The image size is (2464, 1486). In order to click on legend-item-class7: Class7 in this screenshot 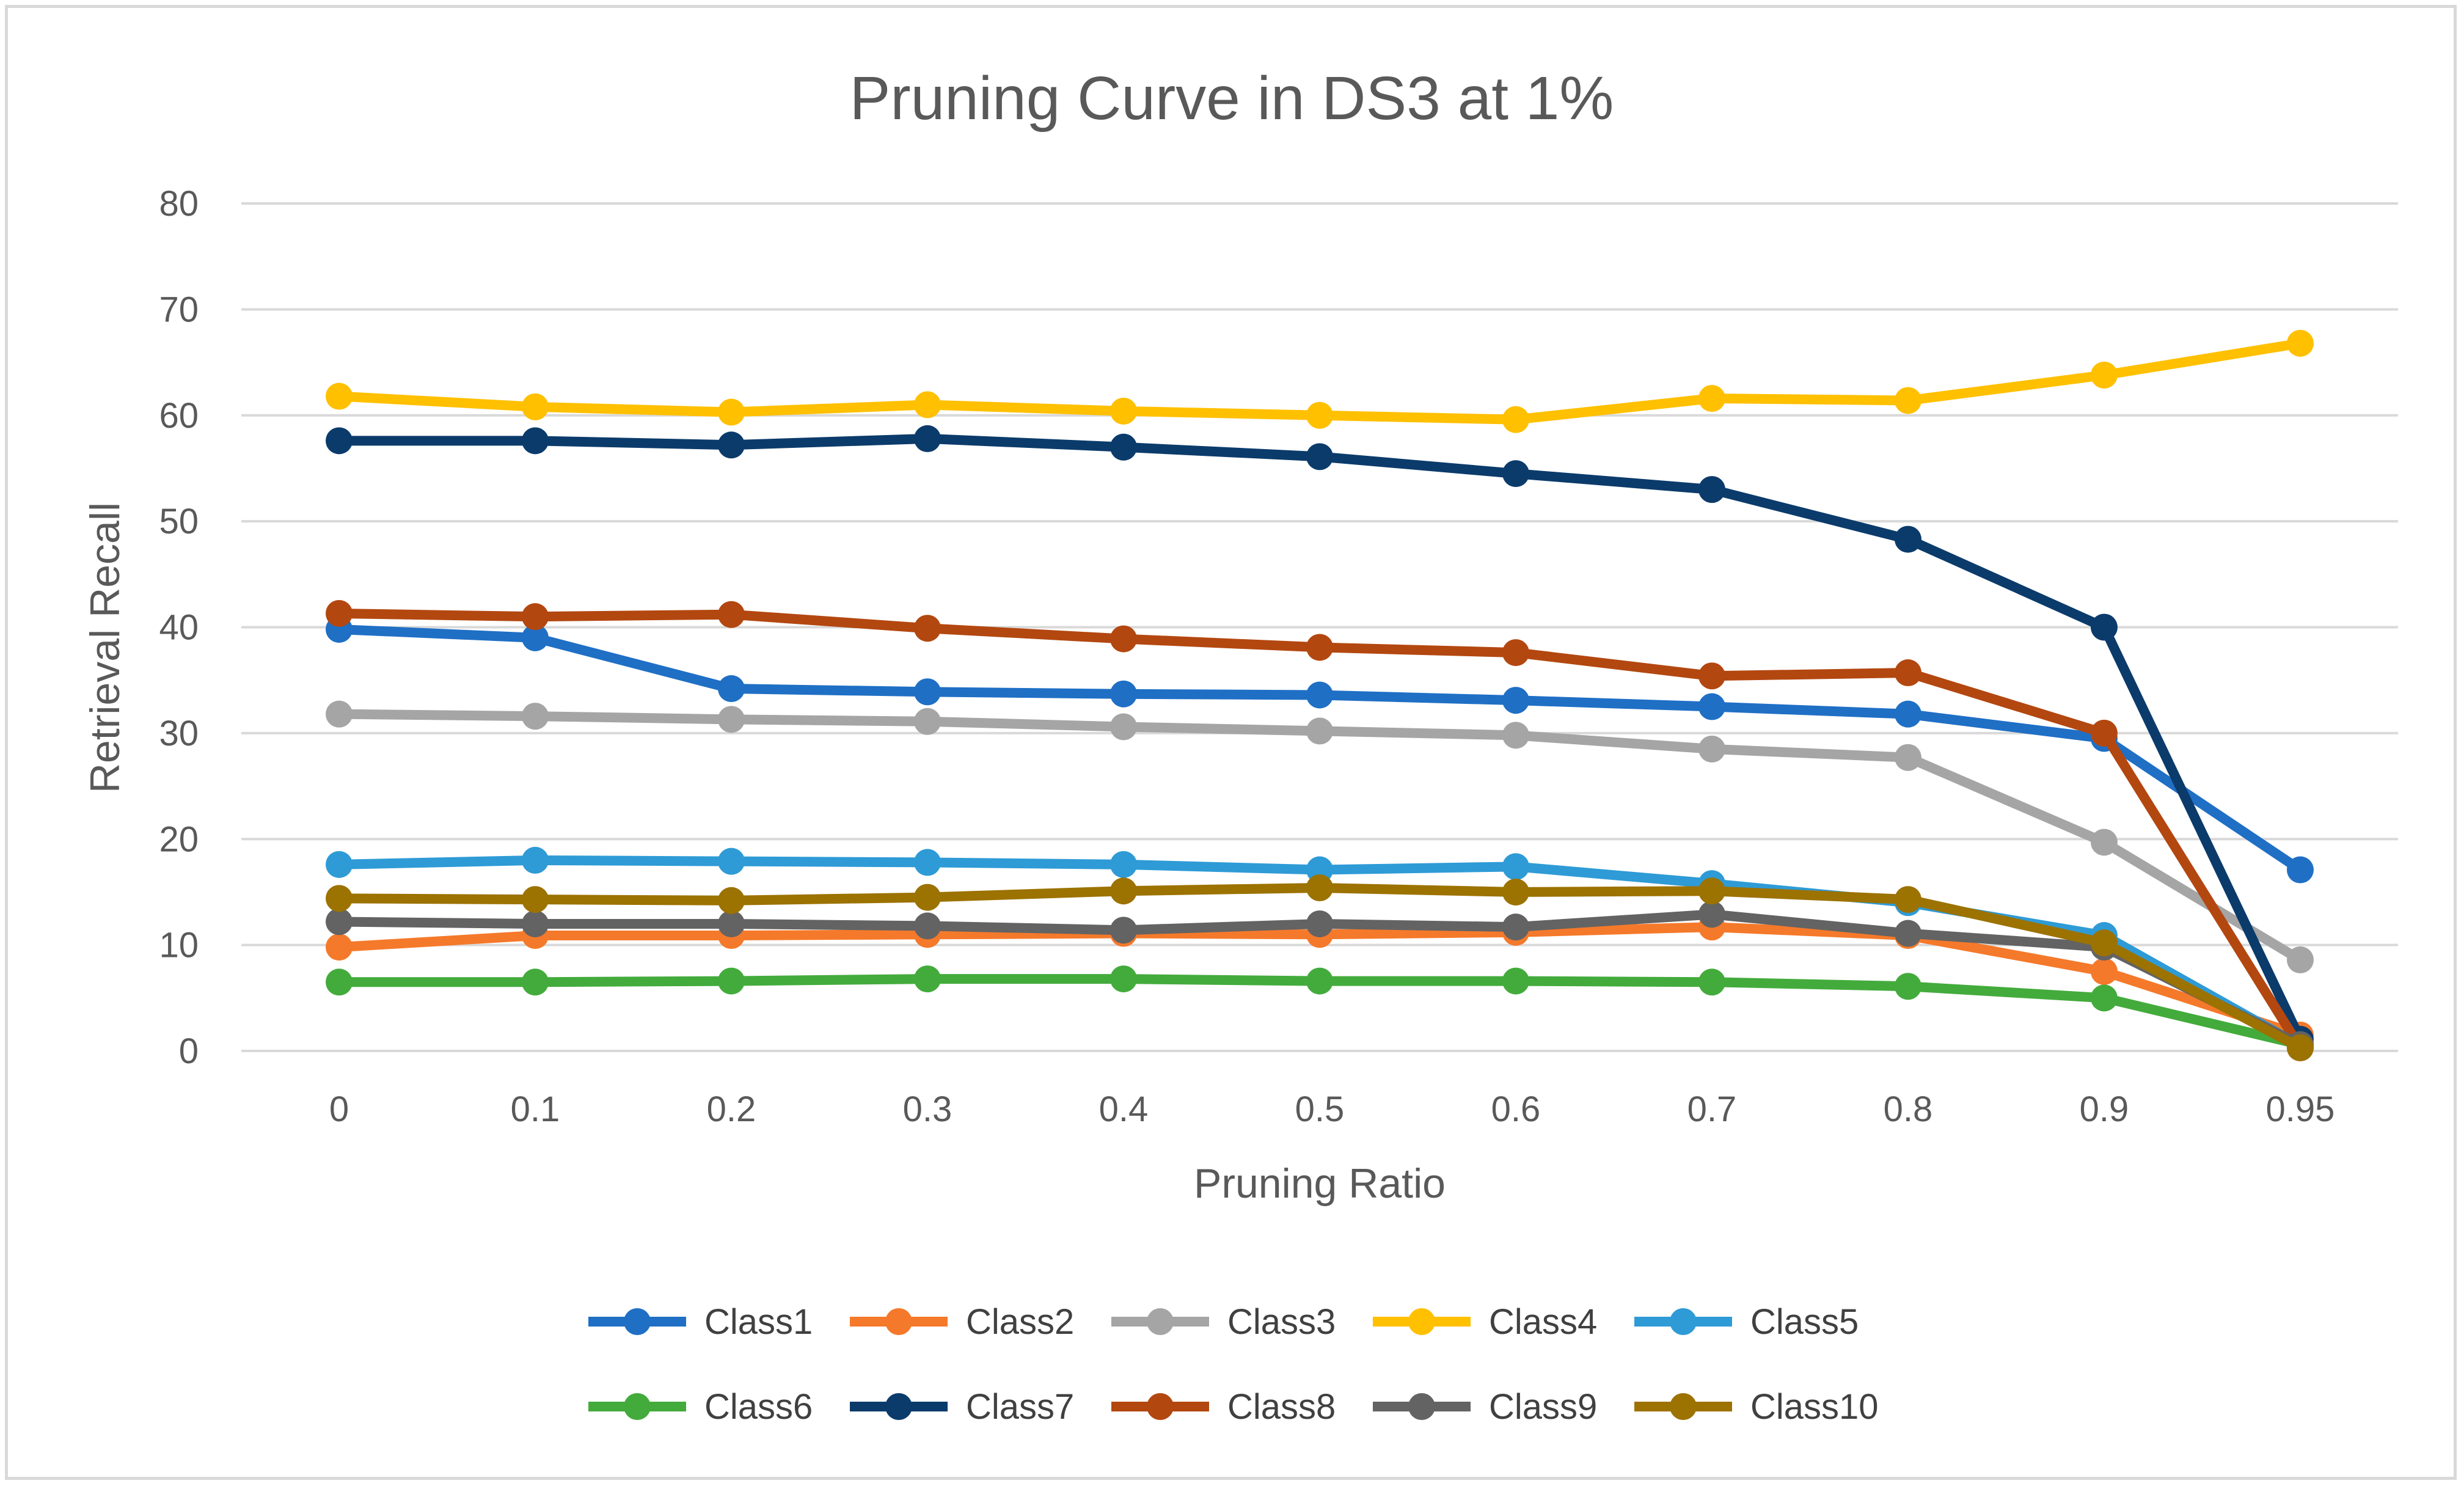, I will do `click(962, 1407)`.